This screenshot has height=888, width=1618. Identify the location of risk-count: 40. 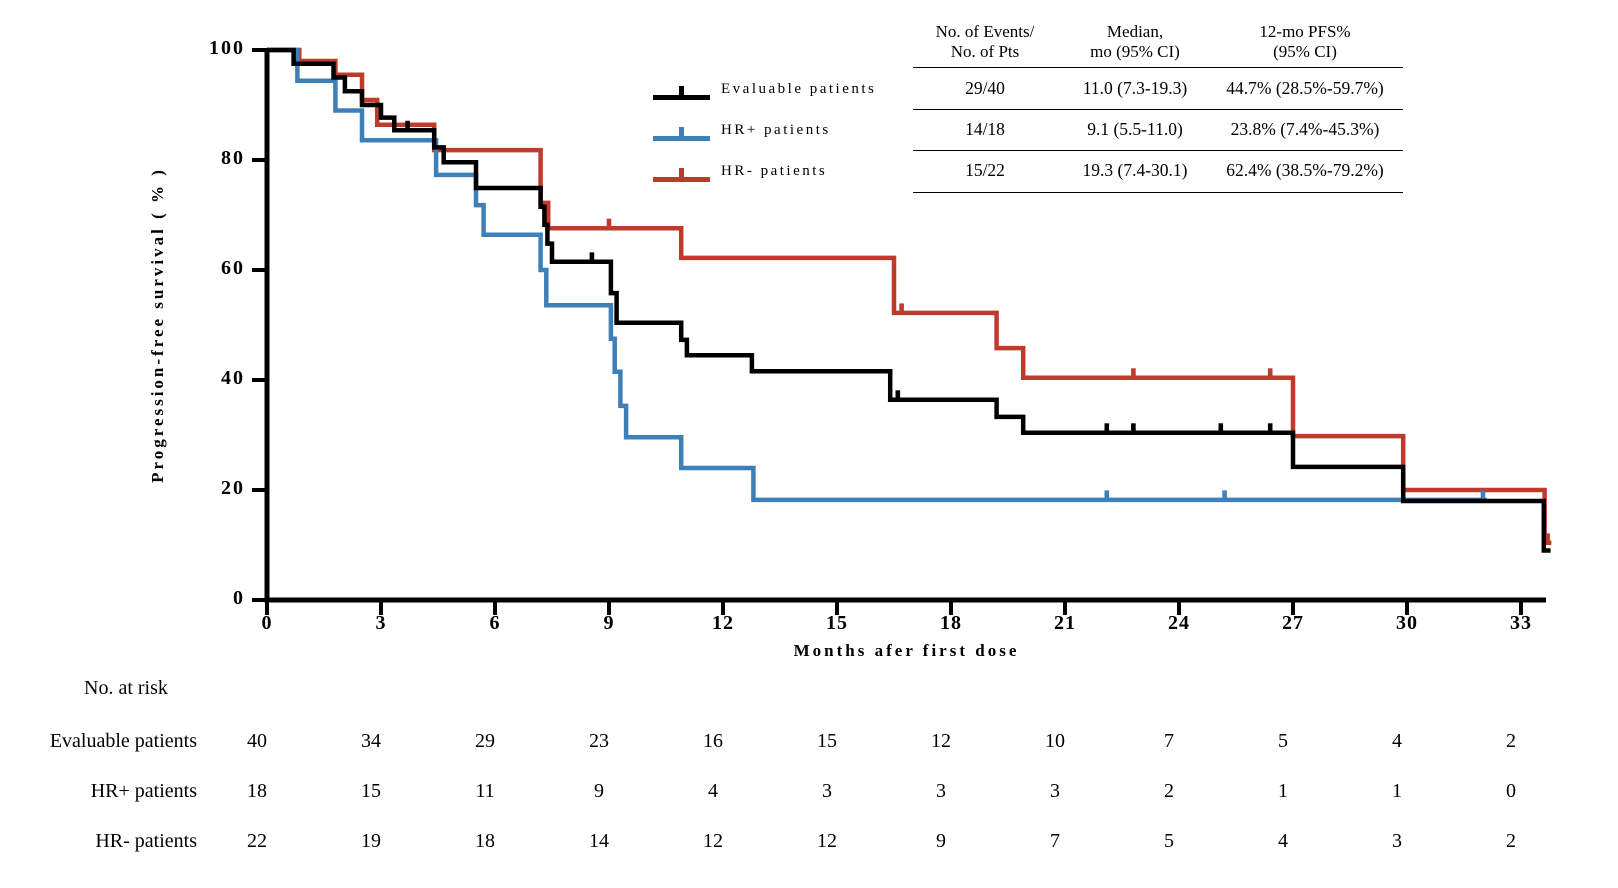
(257, 741).